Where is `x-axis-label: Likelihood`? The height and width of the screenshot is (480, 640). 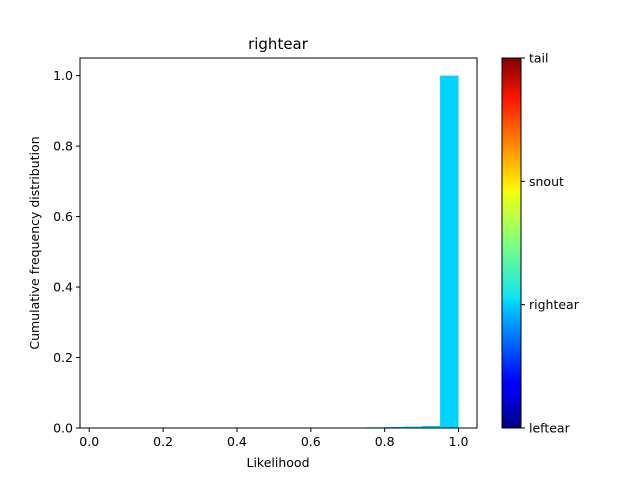 x-axis-label: Likelihood is located at coordinates (277, 462).